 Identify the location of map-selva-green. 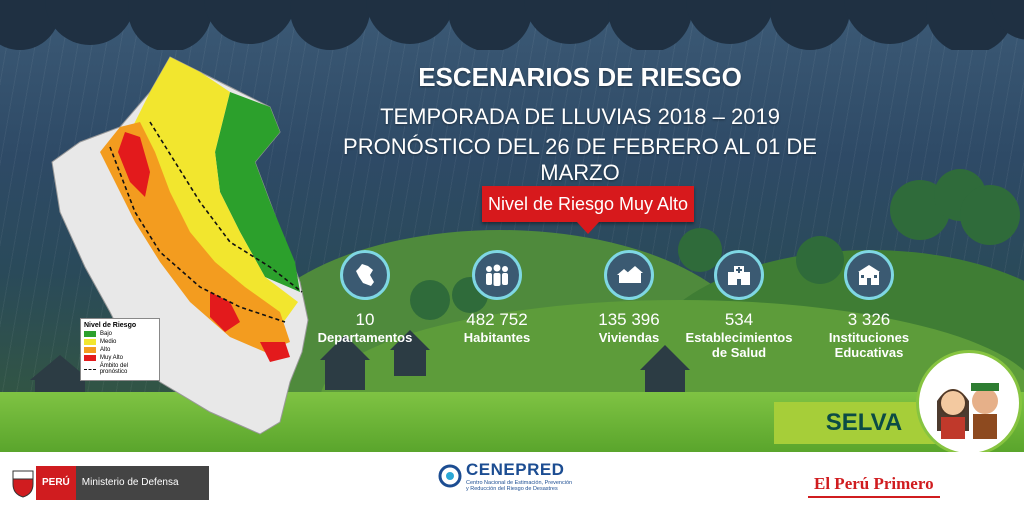
(257, 192).